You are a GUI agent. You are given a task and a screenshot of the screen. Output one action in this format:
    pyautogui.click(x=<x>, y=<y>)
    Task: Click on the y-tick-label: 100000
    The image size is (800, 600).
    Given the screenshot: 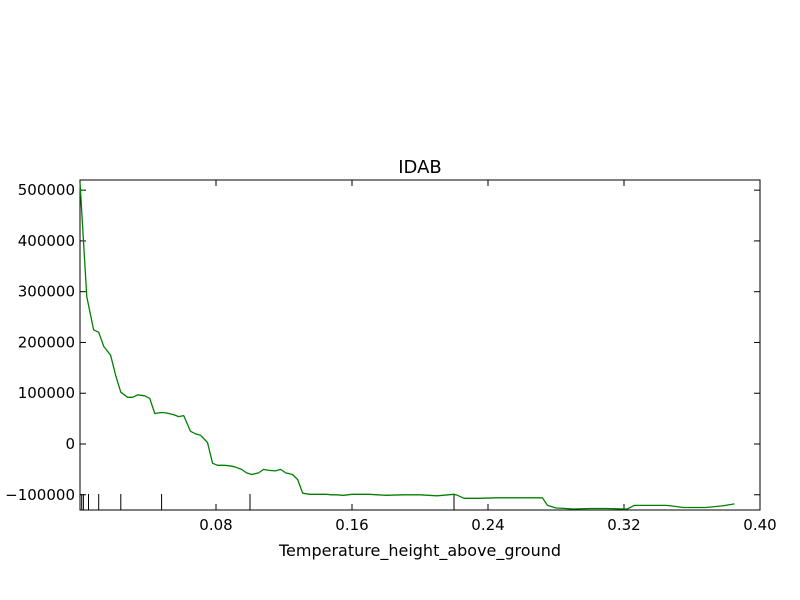 What is the action you would take?
    pyautogui.click(x=46, y=393)
    